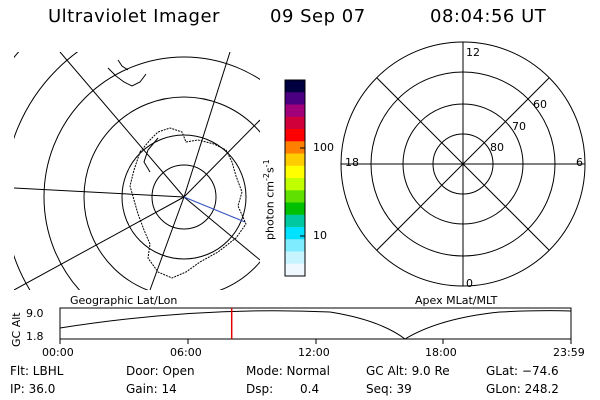 Image resolution: width=600 pixels, height=400 pixels. What do you see at coordinates (33, 389) in the screenshot?
I see `ip-value: IP: 36.0` at bounding box center [33, 389].